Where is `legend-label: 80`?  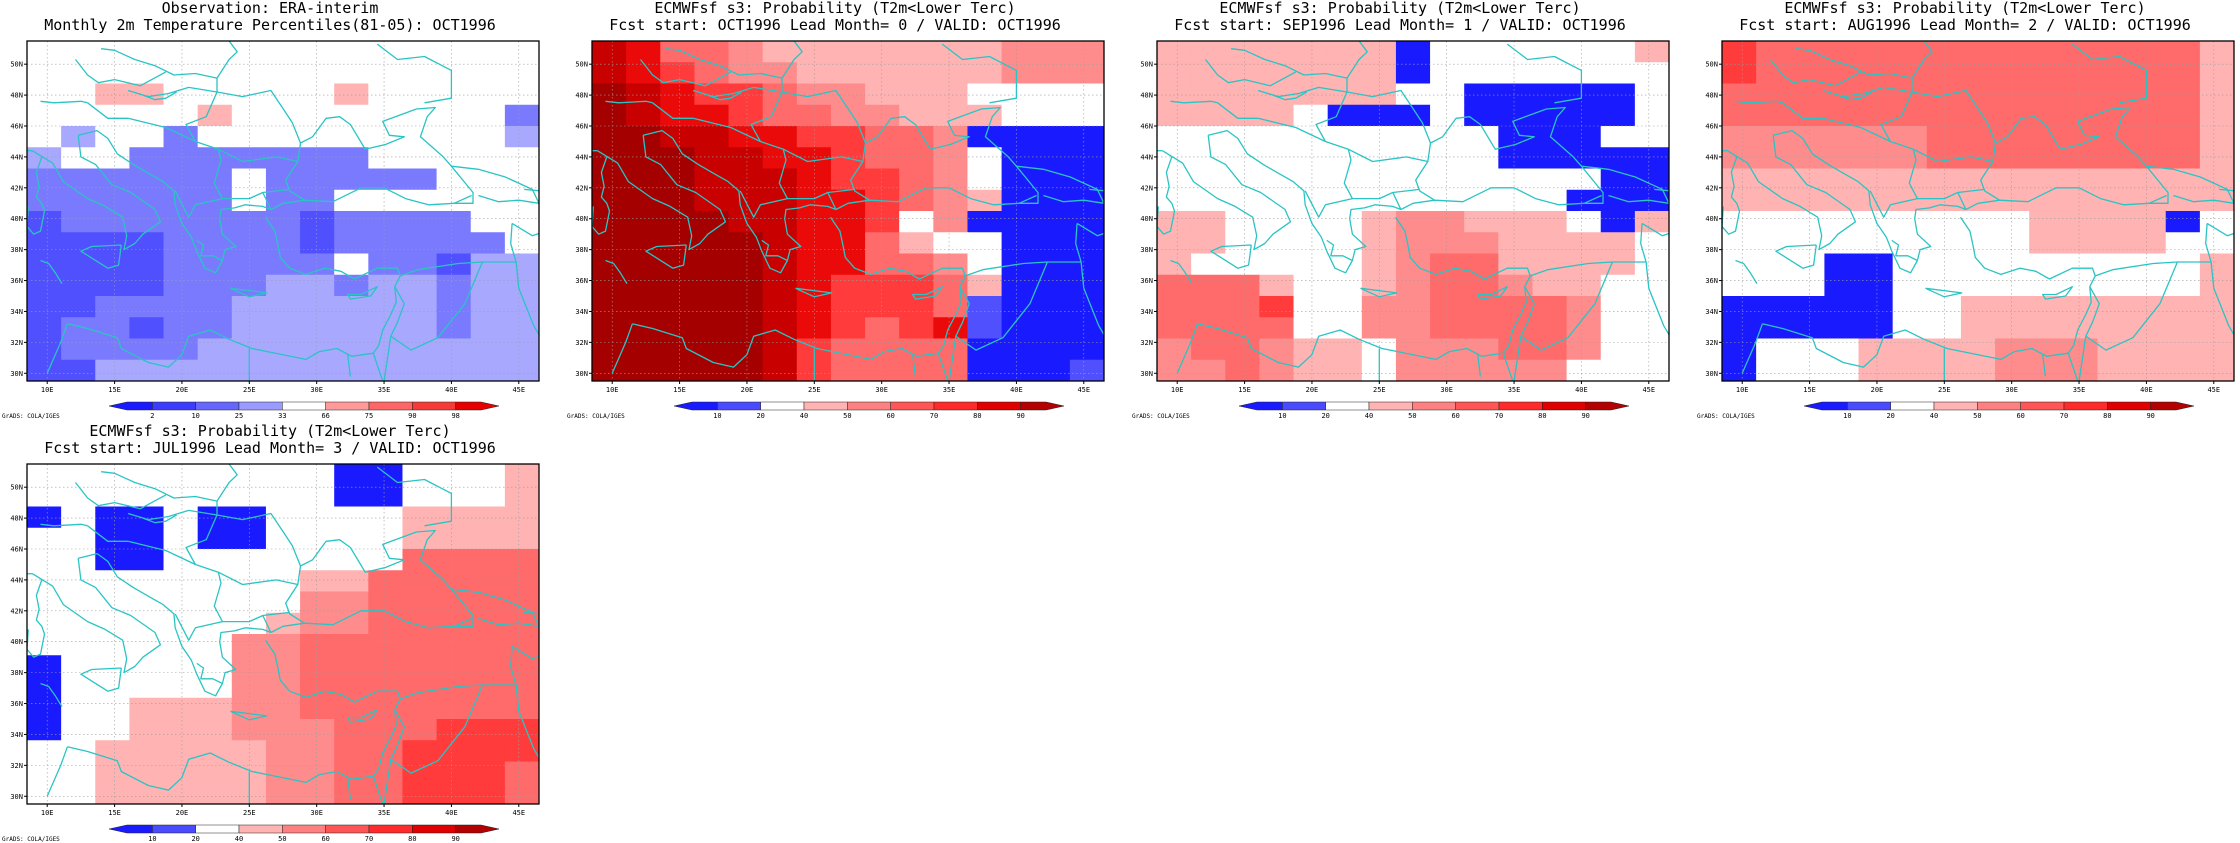 legend-label: 80 is located at coordinates (2107, 416).